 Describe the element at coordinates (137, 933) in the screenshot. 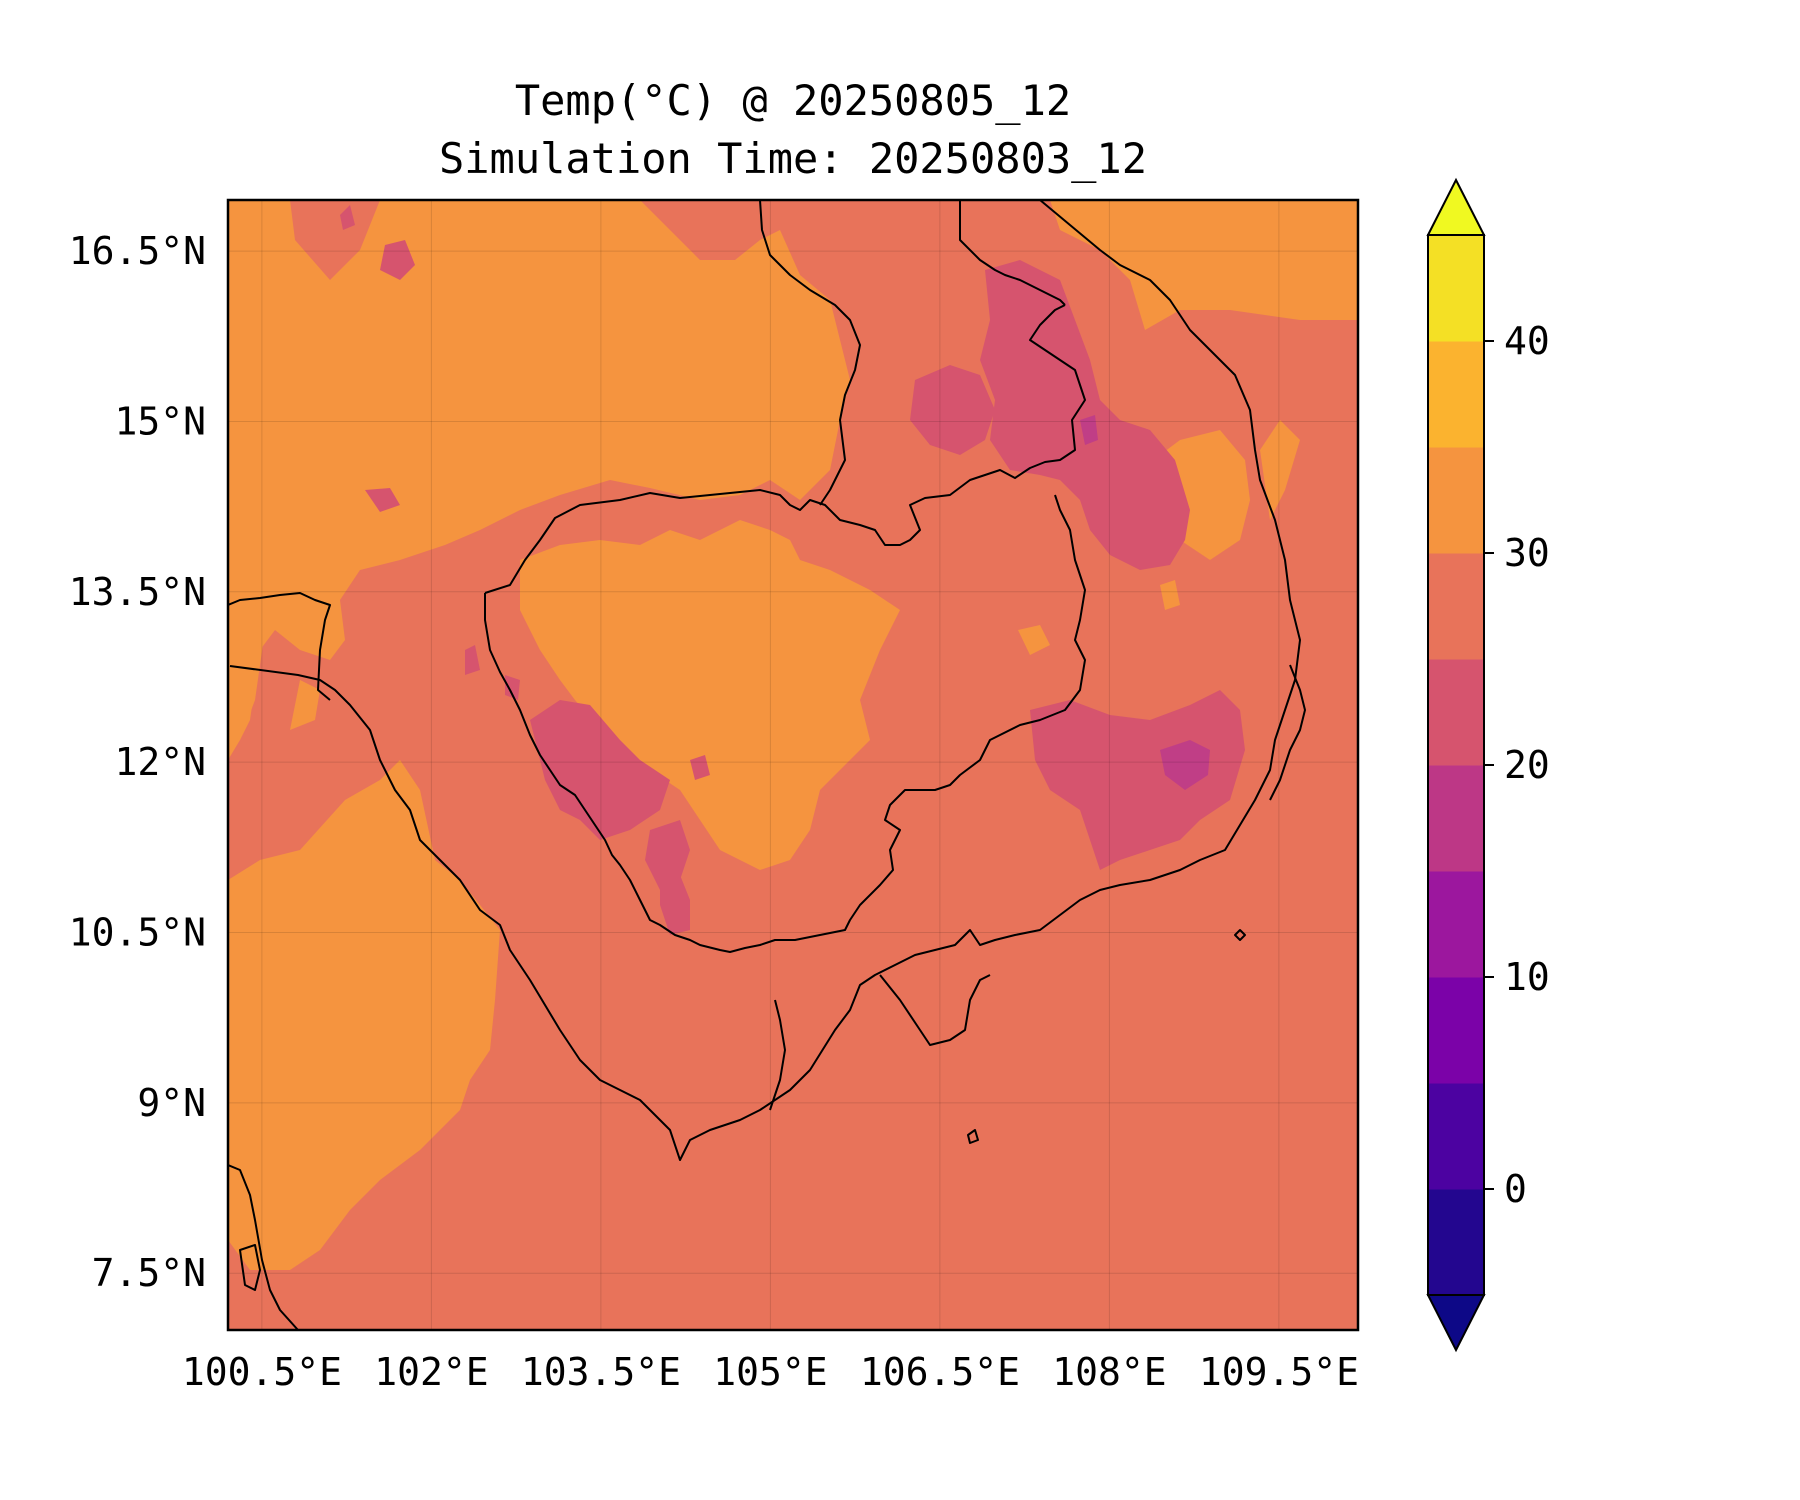

I see `y-tick-label: 10.5°N` at that location.